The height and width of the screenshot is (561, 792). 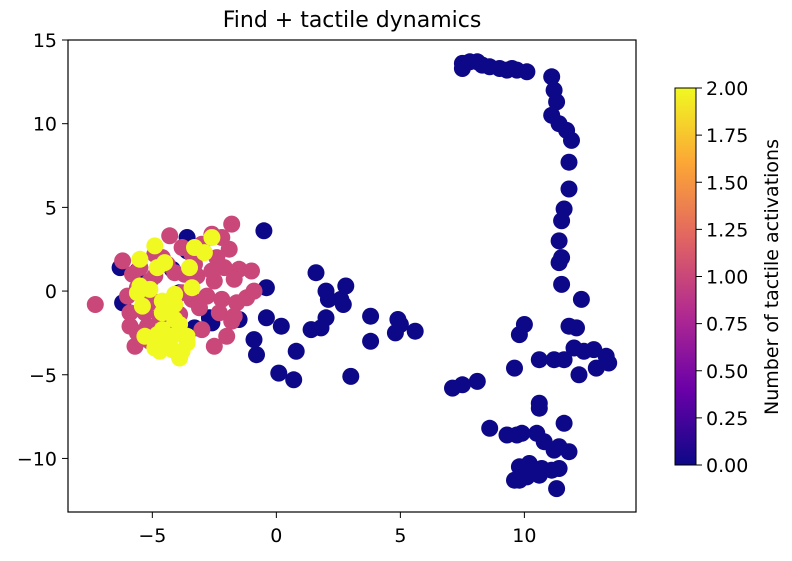 What do you see at coordinates (51, 292) in the screenshot?
I see `y-tick-label: 0` at bounding box center [51, 292].